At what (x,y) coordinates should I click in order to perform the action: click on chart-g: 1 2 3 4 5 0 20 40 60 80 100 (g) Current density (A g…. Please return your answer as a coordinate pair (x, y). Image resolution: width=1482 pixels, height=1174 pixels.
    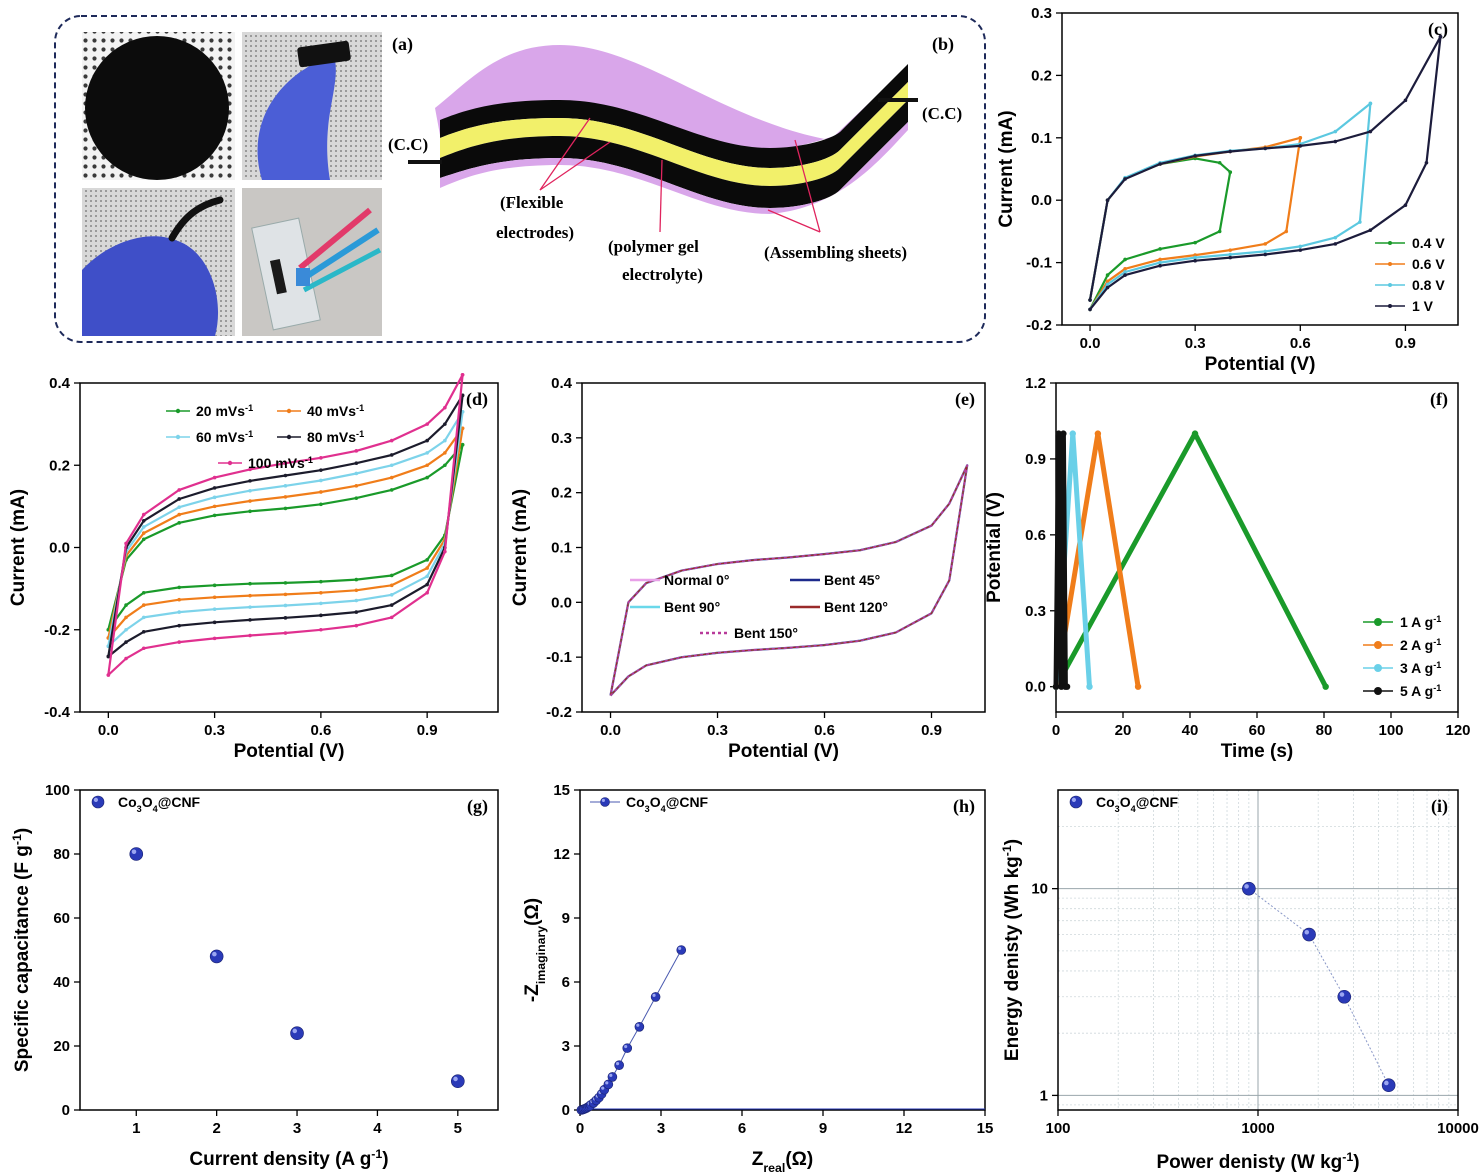
    Looking at the image, I should click on (254, 976).